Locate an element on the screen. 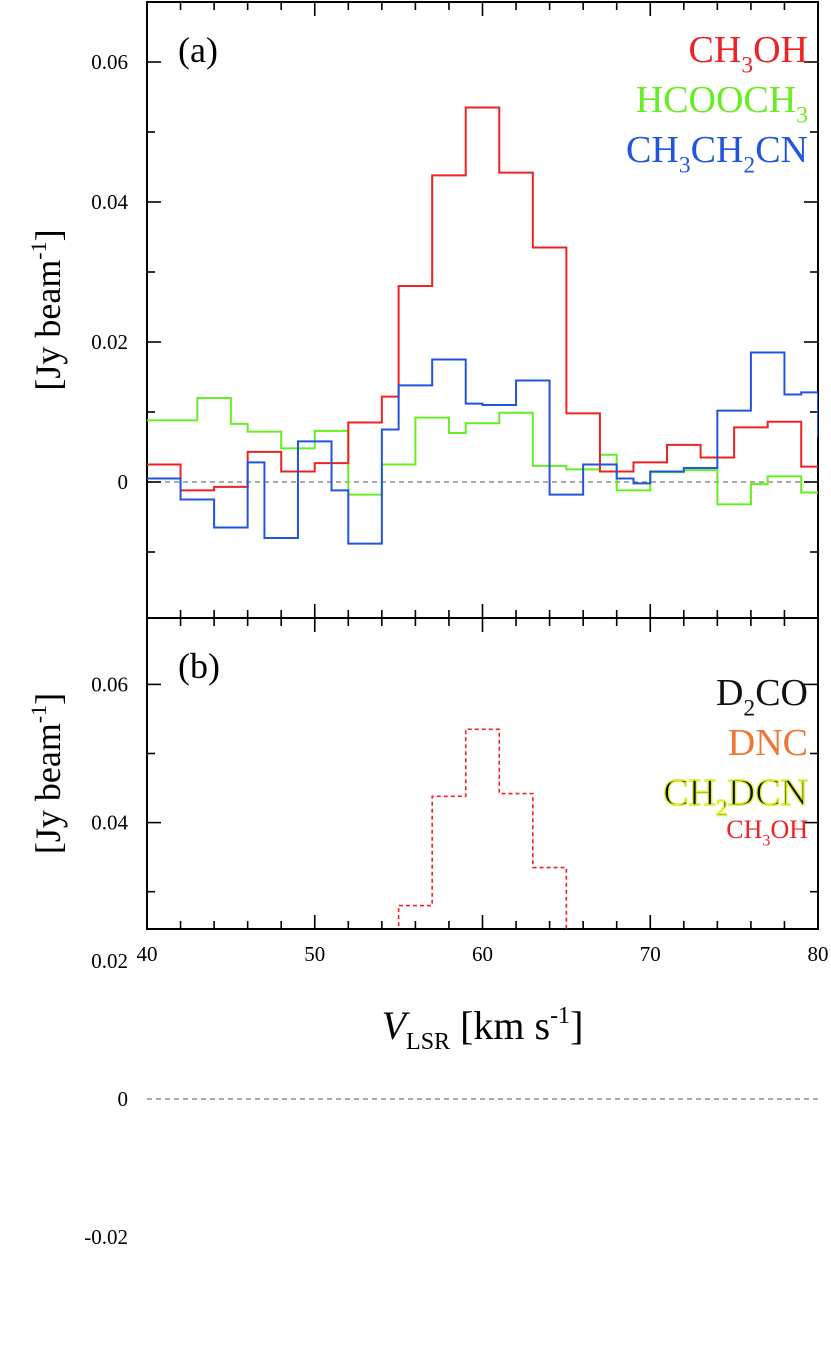 The width and height of the screenshot is (831, 1352). x-tick-label: 60 is located at coordinates (482, 954).